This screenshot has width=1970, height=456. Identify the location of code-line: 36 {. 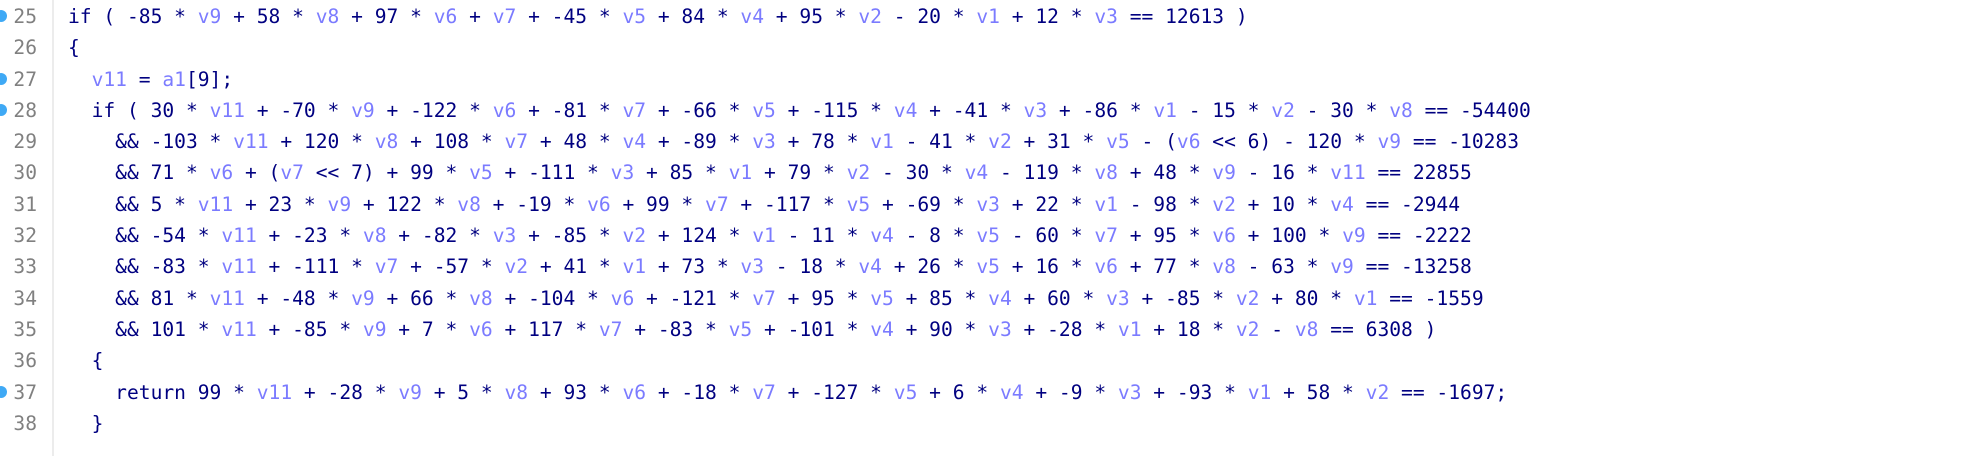
(985, 360).